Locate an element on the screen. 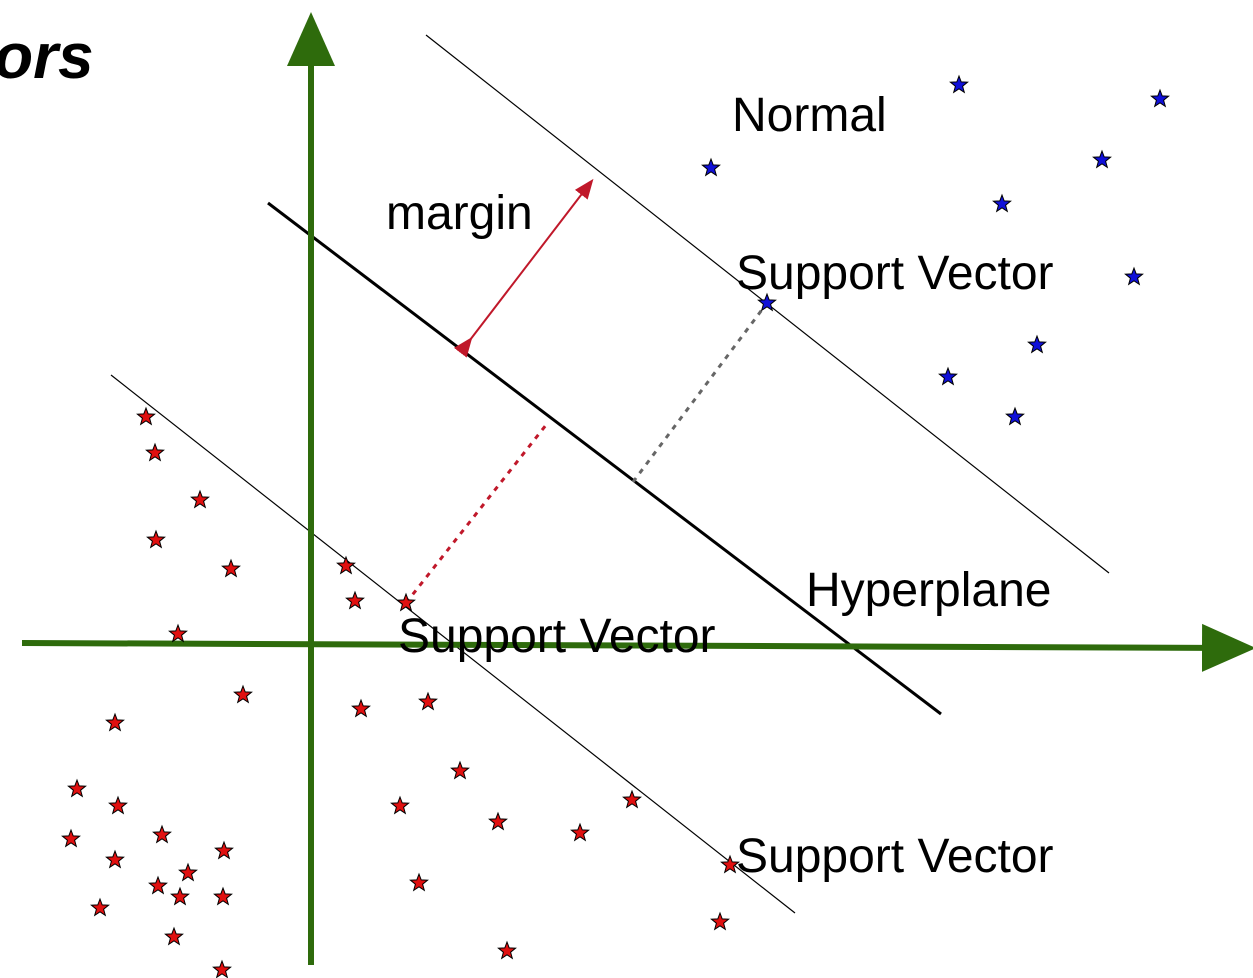  x-axis is located at coordinates (637, 647).